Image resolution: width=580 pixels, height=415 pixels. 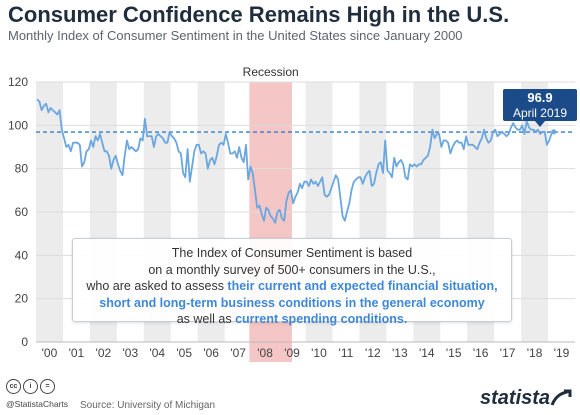 I want to click on attribution-icon: i, so click(x=30, y=386).